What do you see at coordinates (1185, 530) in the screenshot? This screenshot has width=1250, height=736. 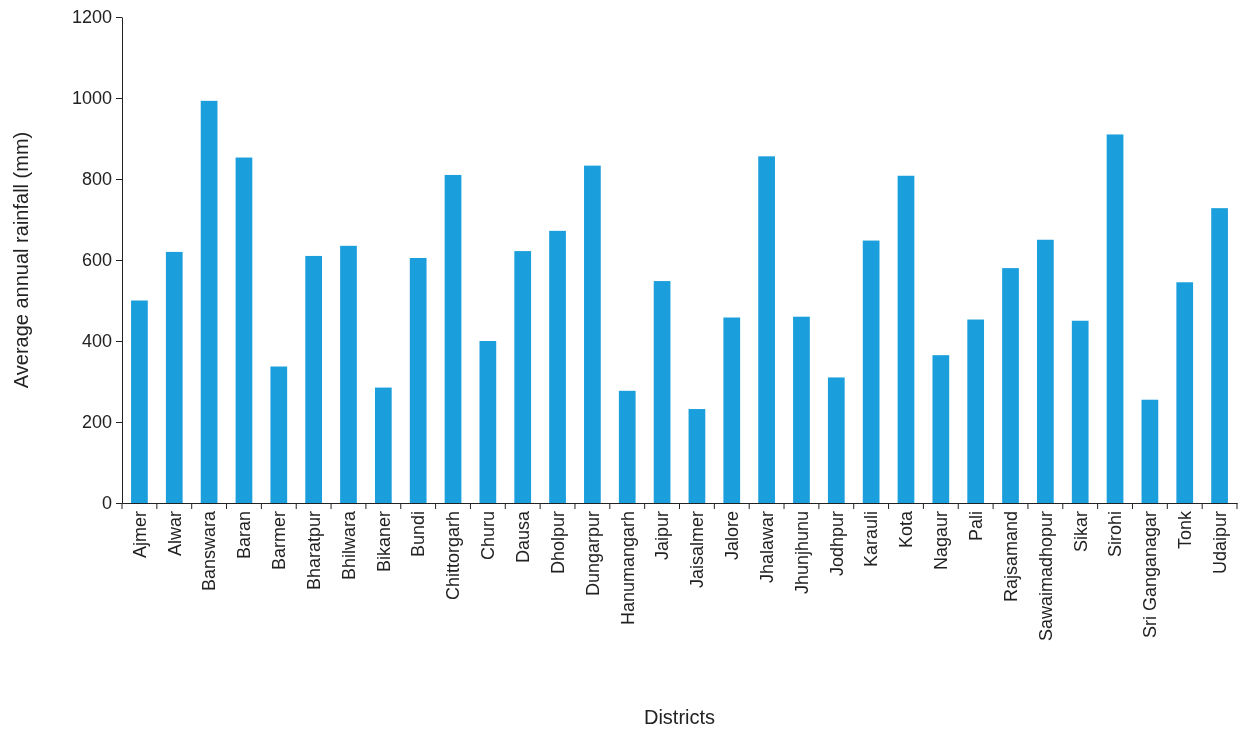 I see `x-tick-label: Tonk` at bounding box center [1185, 530].